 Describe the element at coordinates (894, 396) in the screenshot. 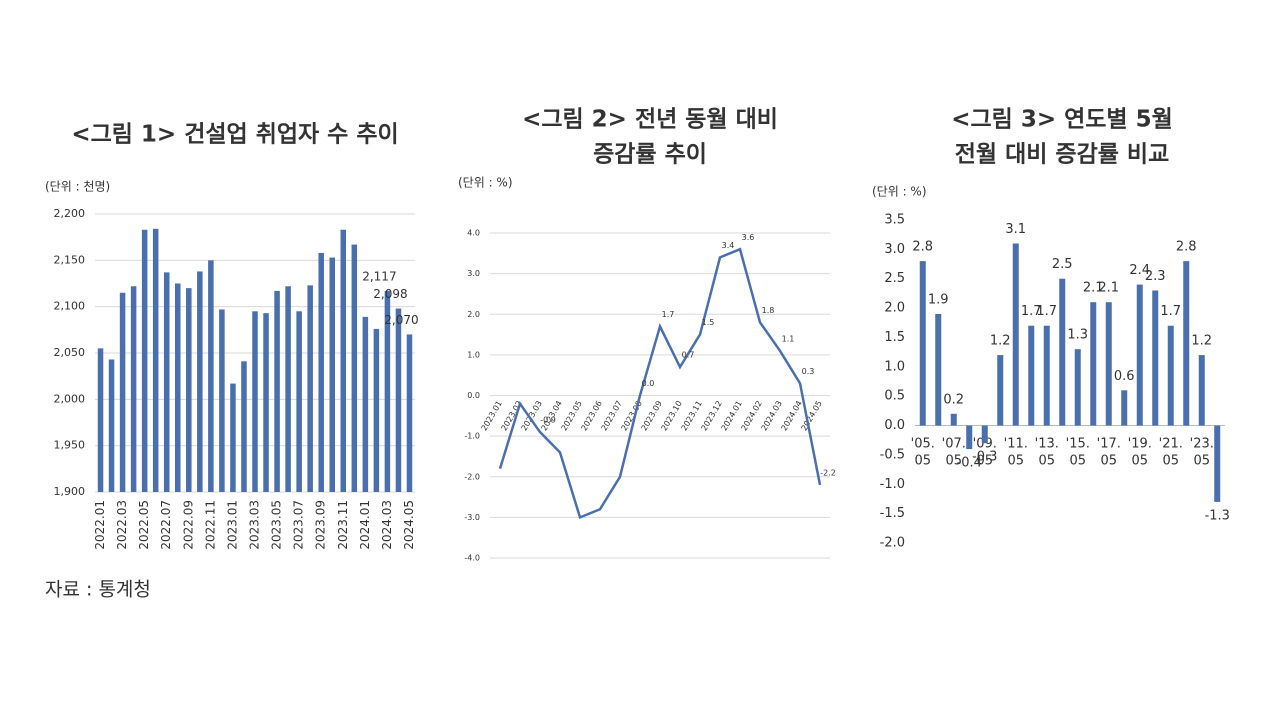

I see `y-tick-label: 0.5` at that location.